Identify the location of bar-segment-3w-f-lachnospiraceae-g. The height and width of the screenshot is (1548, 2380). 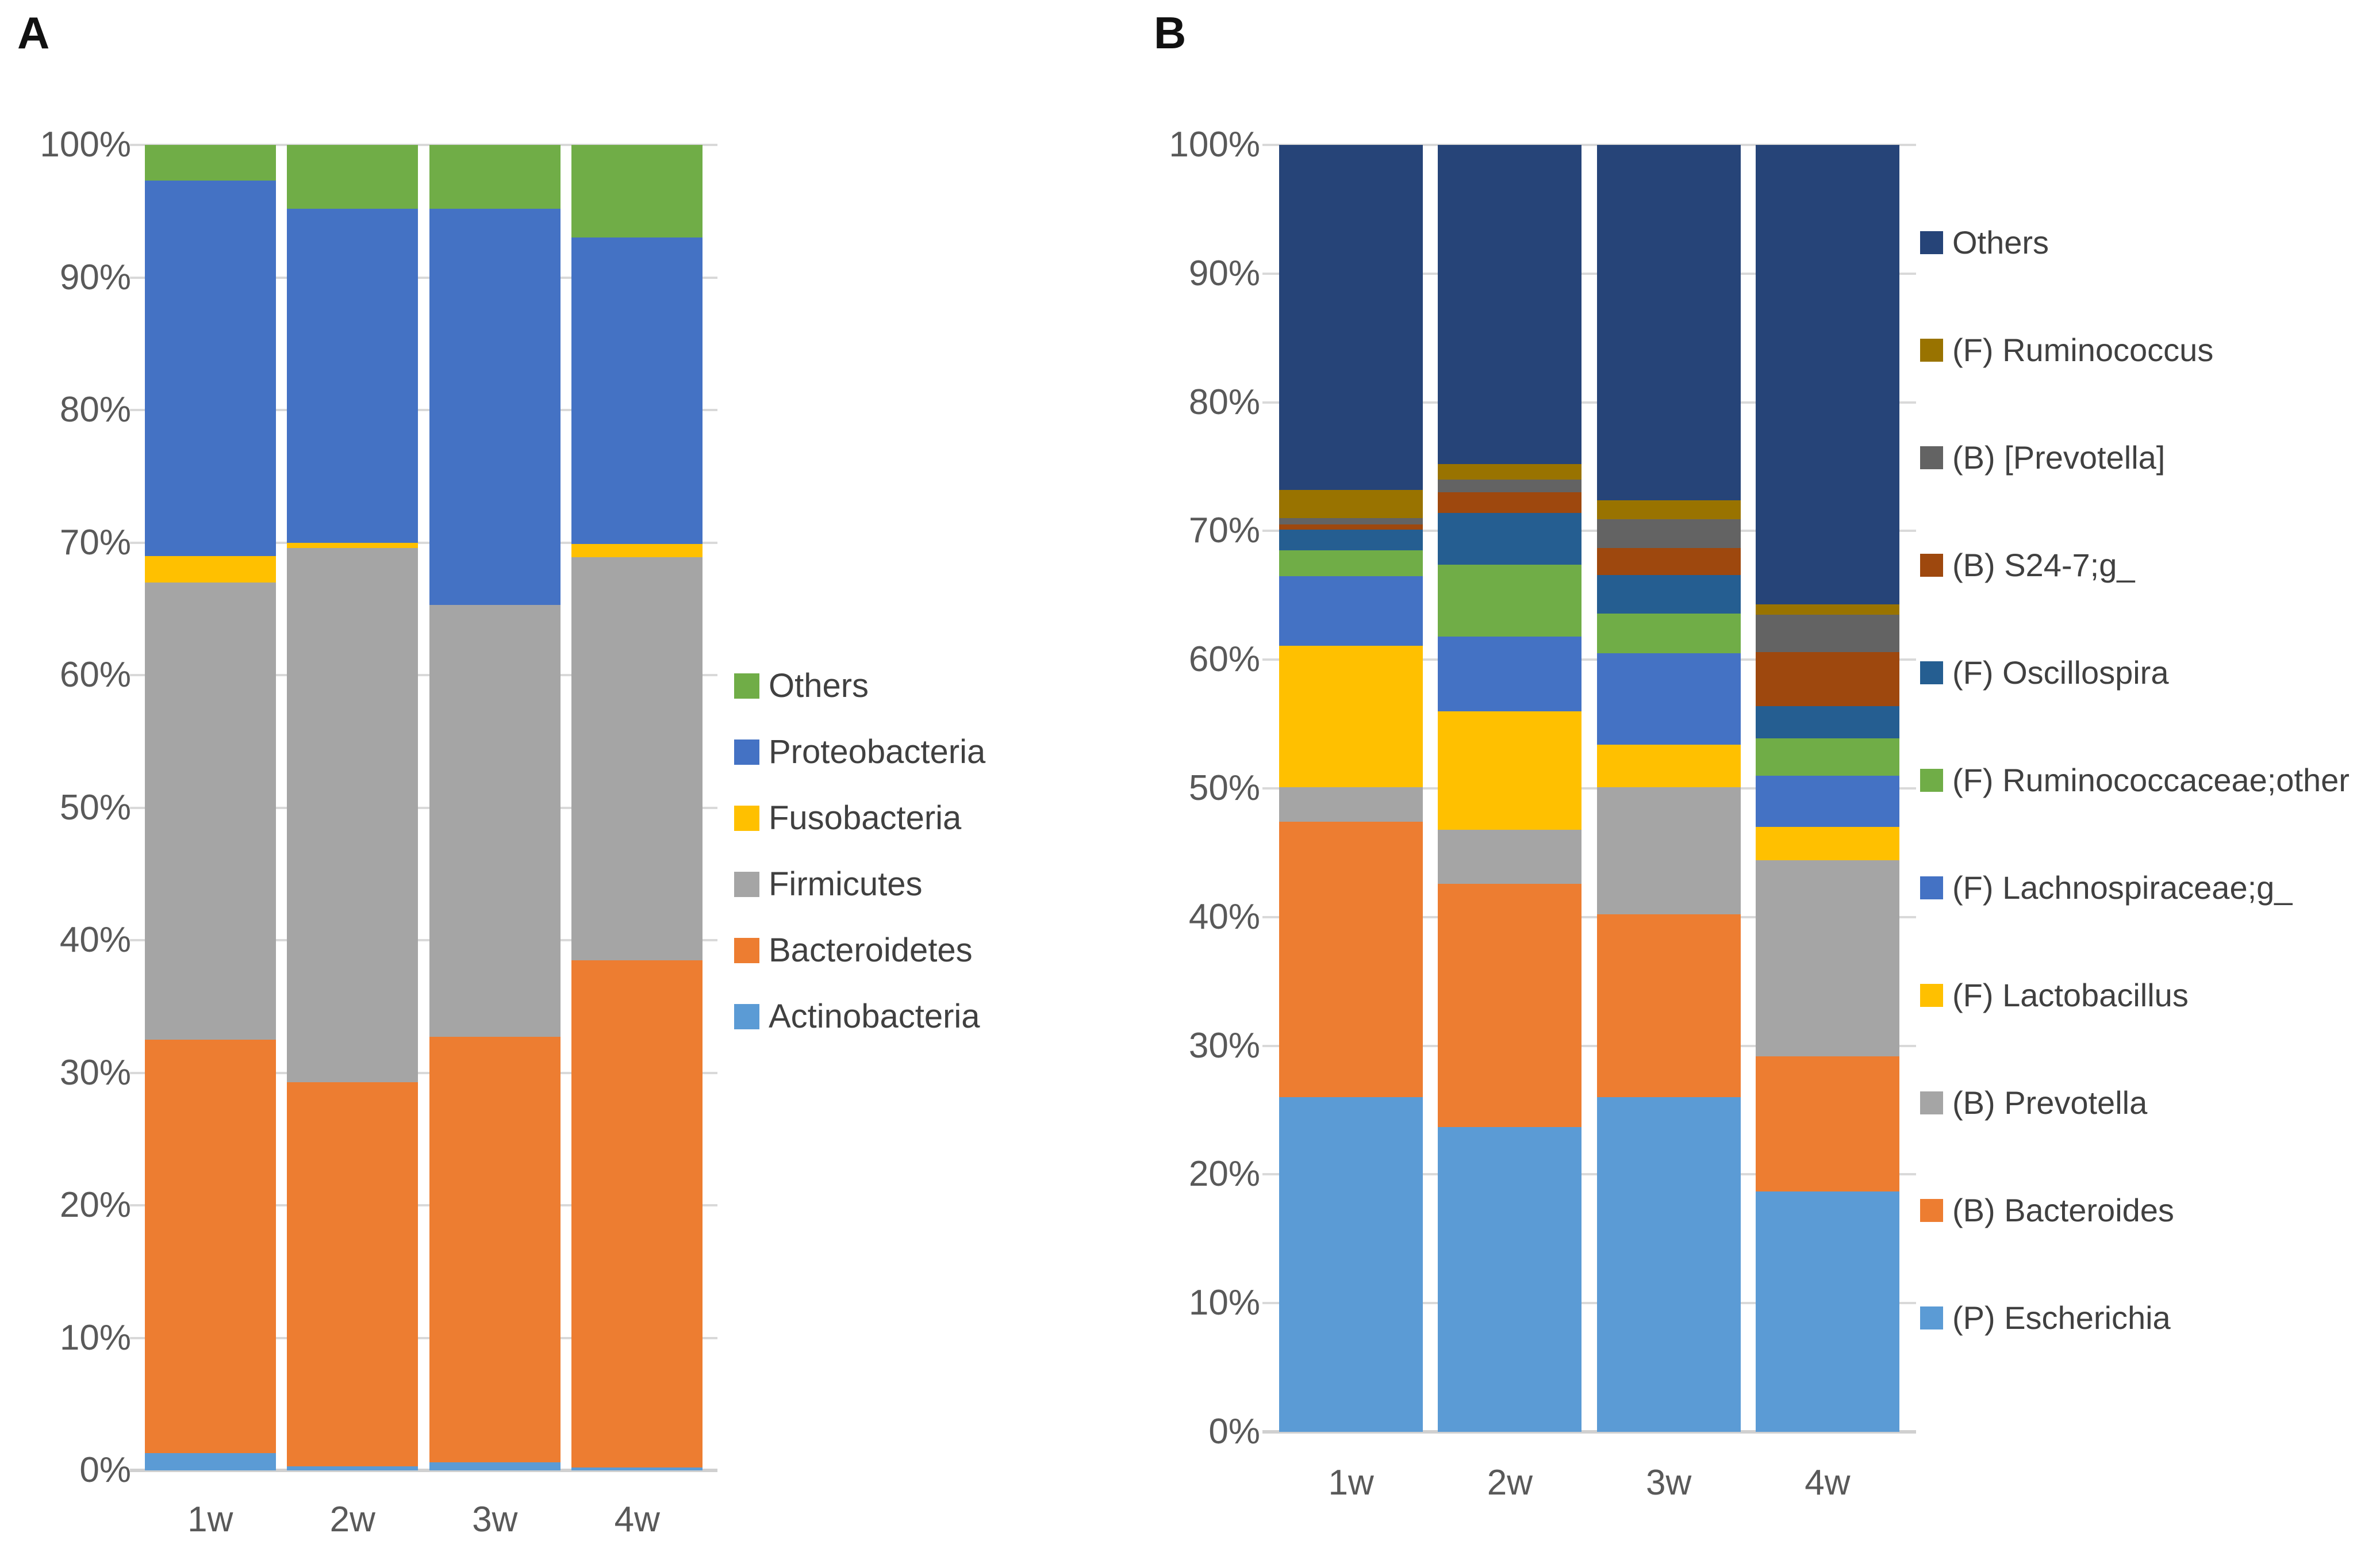
(1668, 699).